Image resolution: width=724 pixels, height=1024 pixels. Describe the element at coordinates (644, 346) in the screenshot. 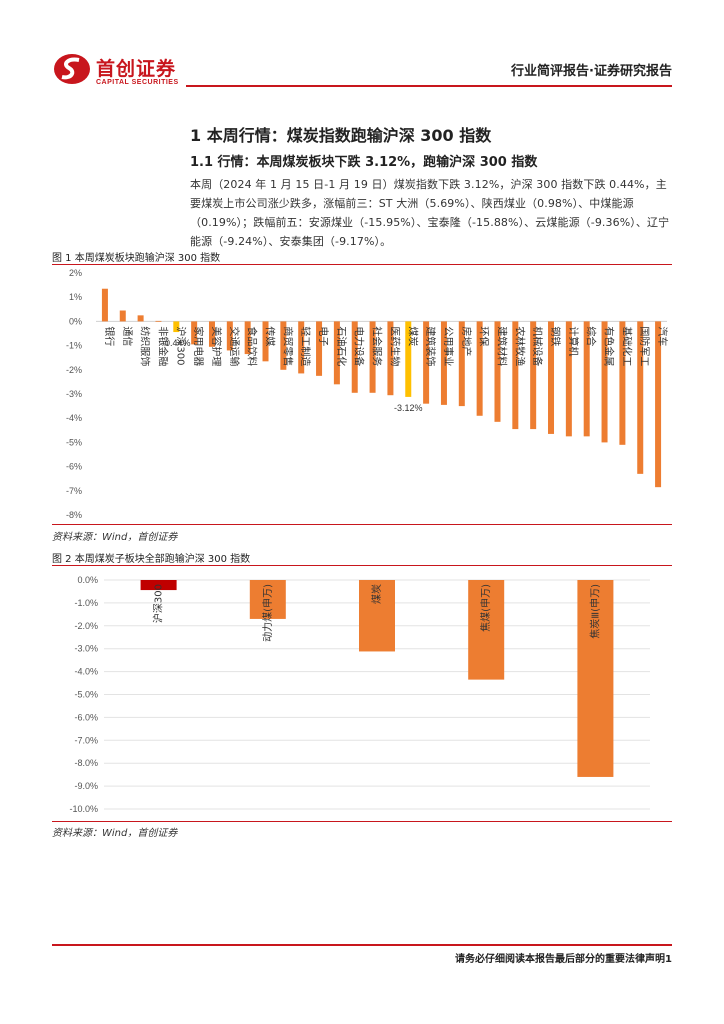

I see `x-tick-label-30: 国防军工` at that location.